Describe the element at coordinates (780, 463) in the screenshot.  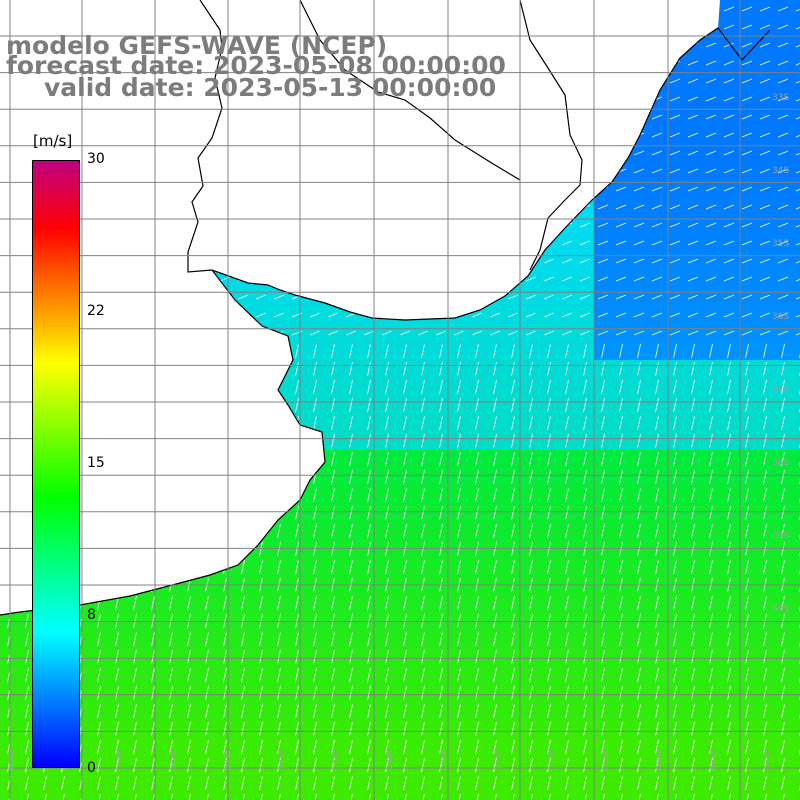
I see `latitude-label: 38S` at that location.